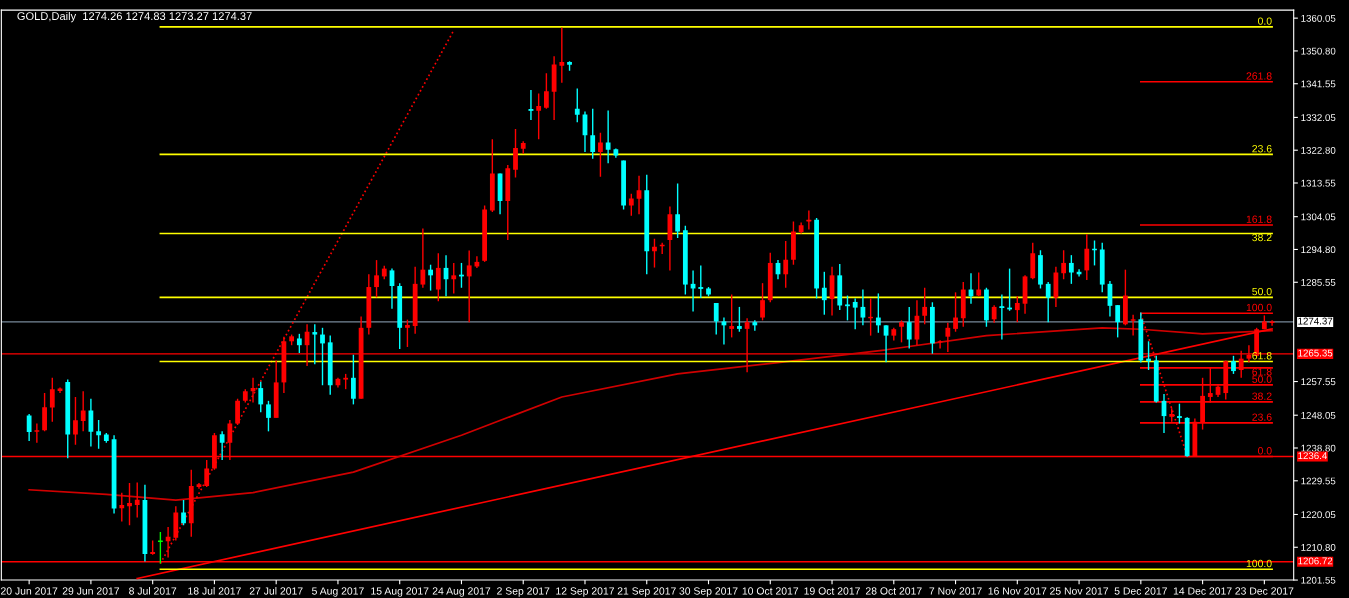 The image size is (1349, 598). What do you see at coordinates (1315, 321) in the screenshot?
I see `ref-line-label: 1274.37` at bounding box center [1315, 321].